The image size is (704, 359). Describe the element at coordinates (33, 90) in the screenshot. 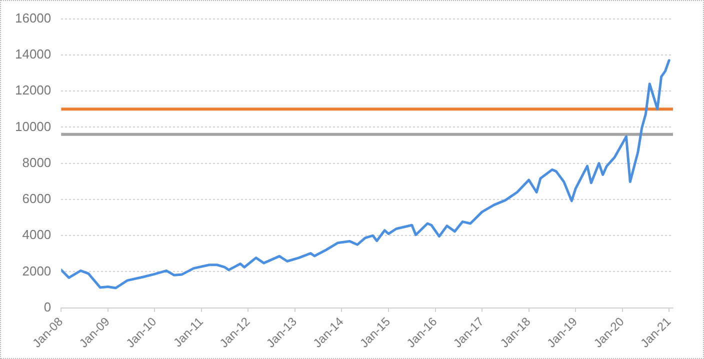

I see `y-tick-label: 12000` at that location.